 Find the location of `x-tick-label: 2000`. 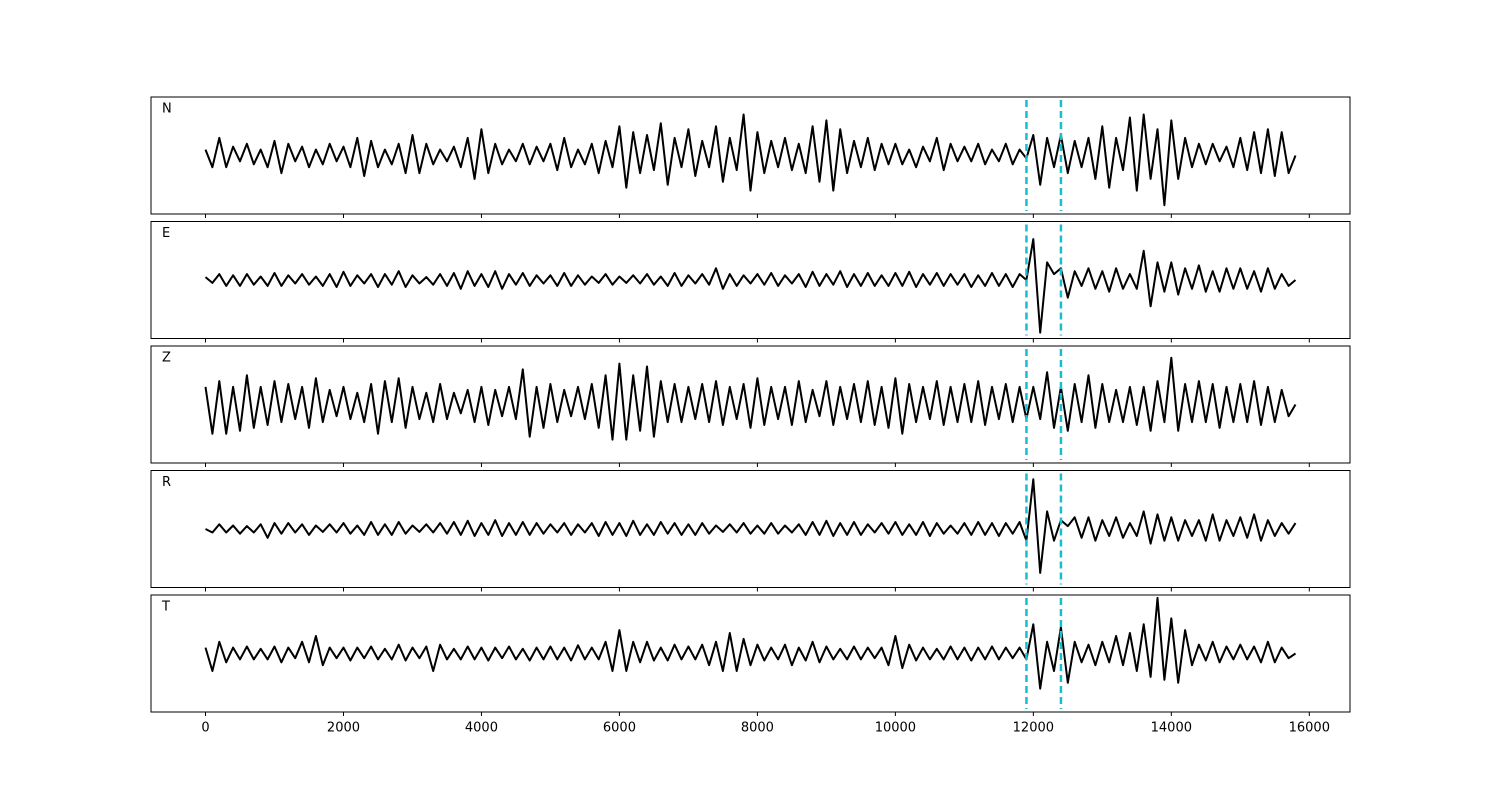

x-tick-label: 2000 is located at coordinates (343, 728).